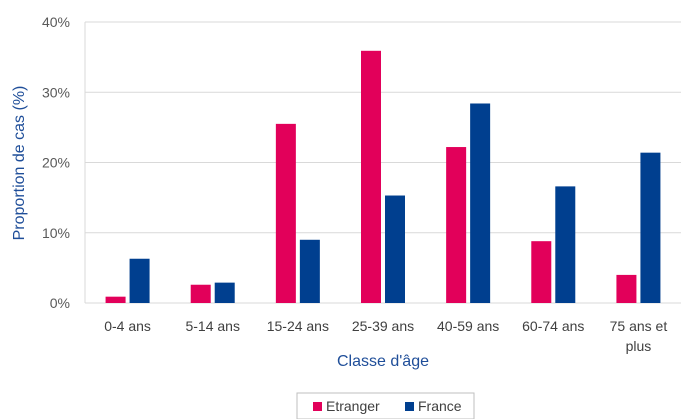 This screenshot has height=419, width=683. What do you see at coordinates (56, 22) in the screenshot?
I see `y-tick-label: 40%` at bounding box center [56, 22].